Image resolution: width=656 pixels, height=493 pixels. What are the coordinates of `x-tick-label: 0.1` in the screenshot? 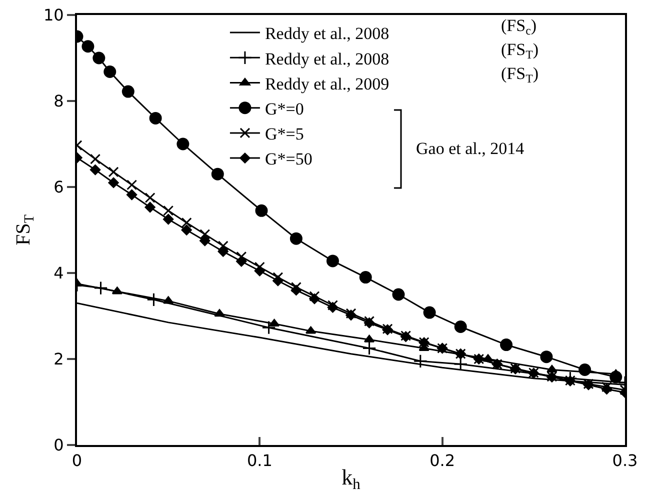 It's located at (259, 460).